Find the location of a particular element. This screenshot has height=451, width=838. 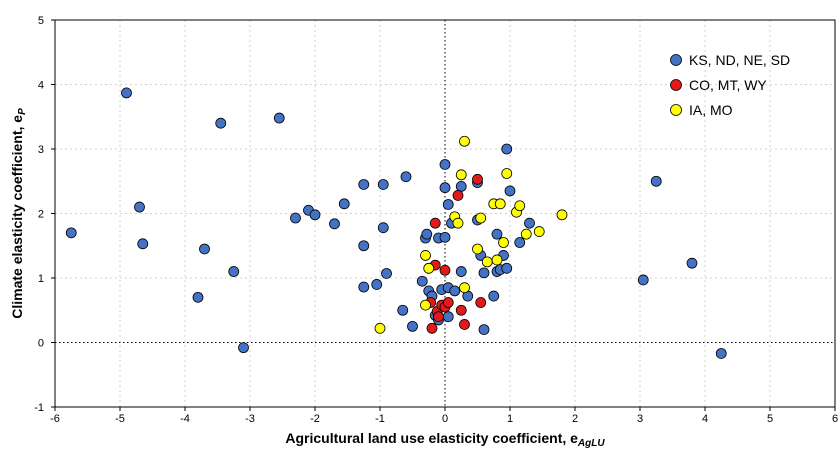

y-tick-label: 5 is located at coordinates (41, 21).